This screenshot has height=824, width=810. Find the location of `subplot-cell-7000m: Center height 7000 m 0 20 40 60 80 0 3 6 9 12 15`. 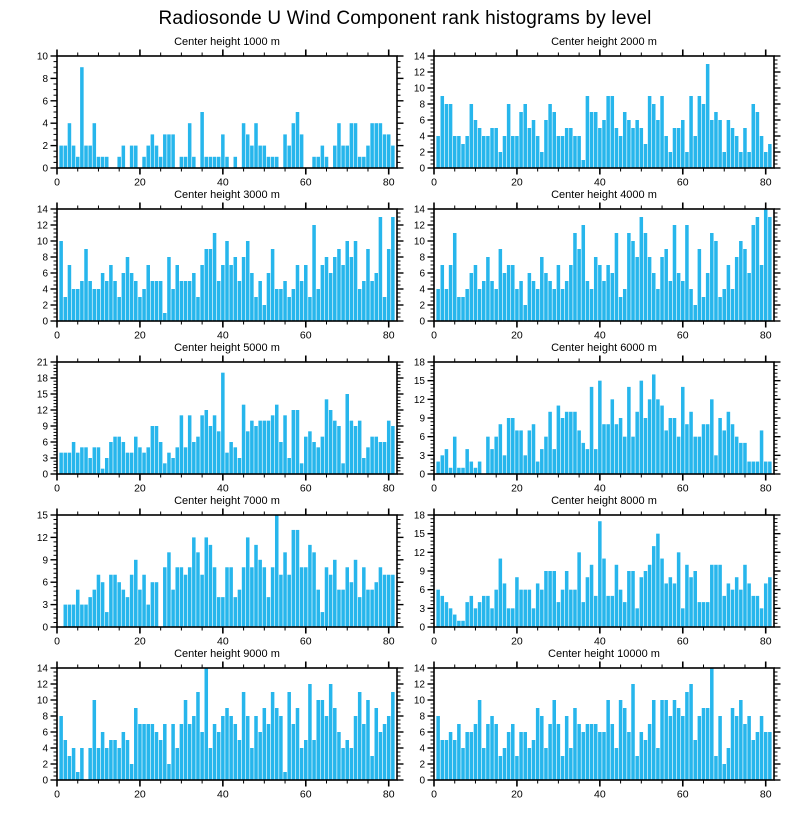

subplot-cell-7000m: Center height 7000 m 0 20 40 60 80 0 3 6 9 12 15 is located at coordinates (202, 571).